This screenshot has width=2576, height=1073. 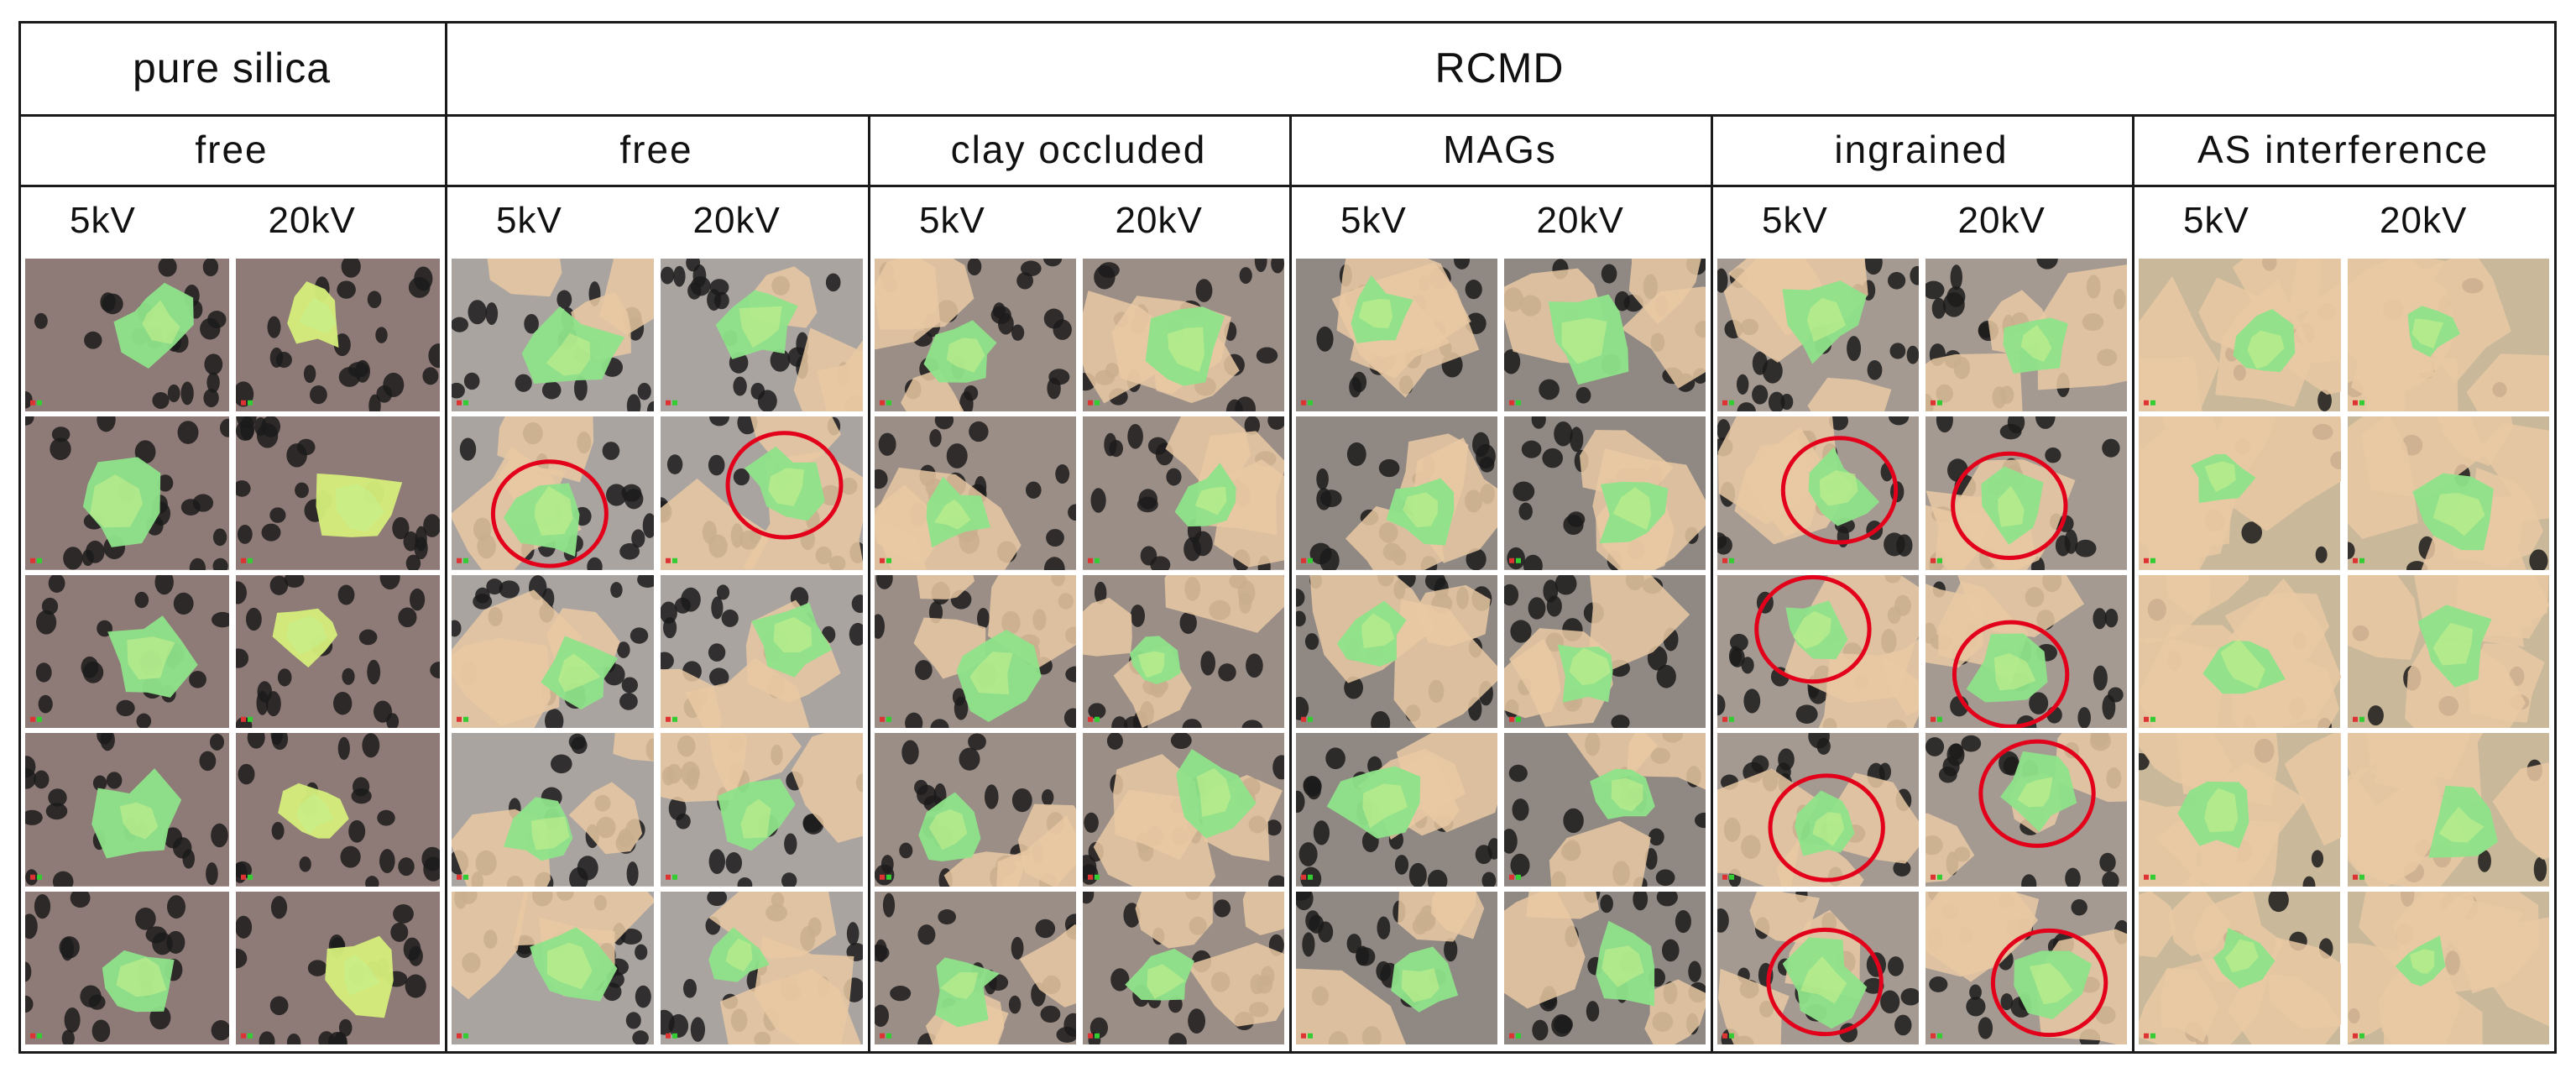 What do you see at coordinates (2343, 149) in the screenshot?
I see `category-label: AS interference` at bounding box center [2343, 149].